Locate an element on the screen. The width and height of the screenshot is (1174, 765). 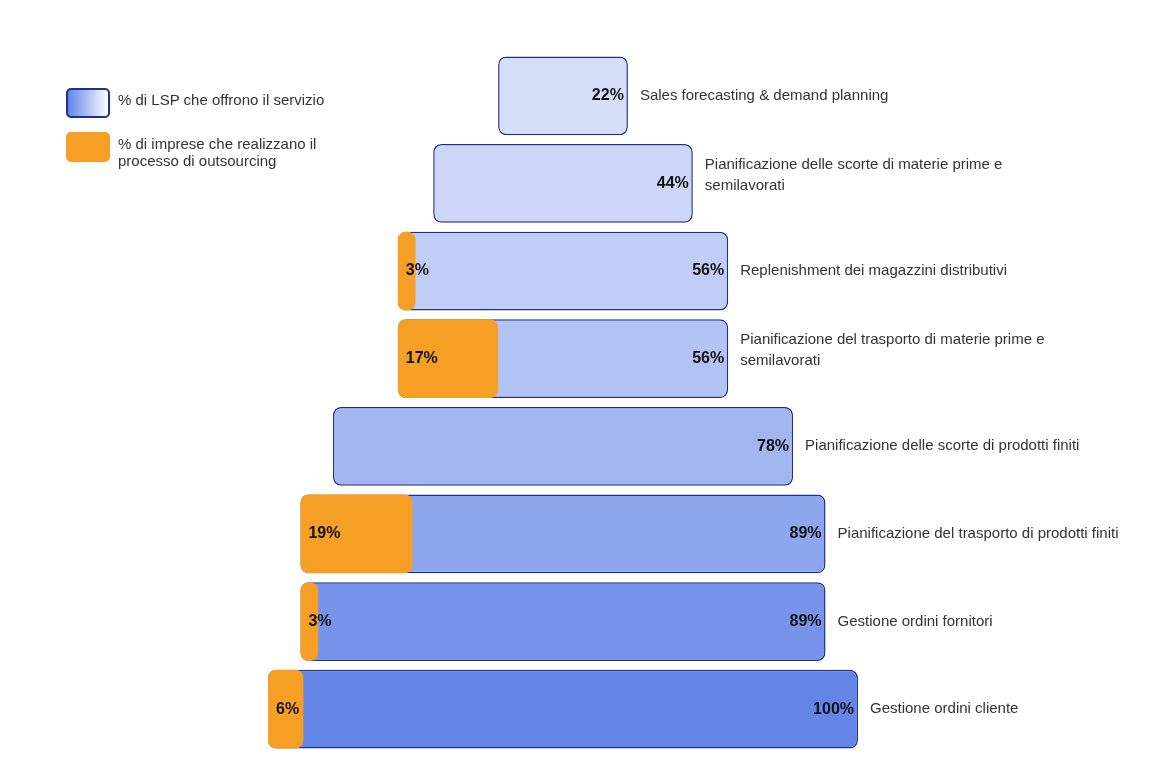
data-label: 6% is located at coordinates (288, 708).